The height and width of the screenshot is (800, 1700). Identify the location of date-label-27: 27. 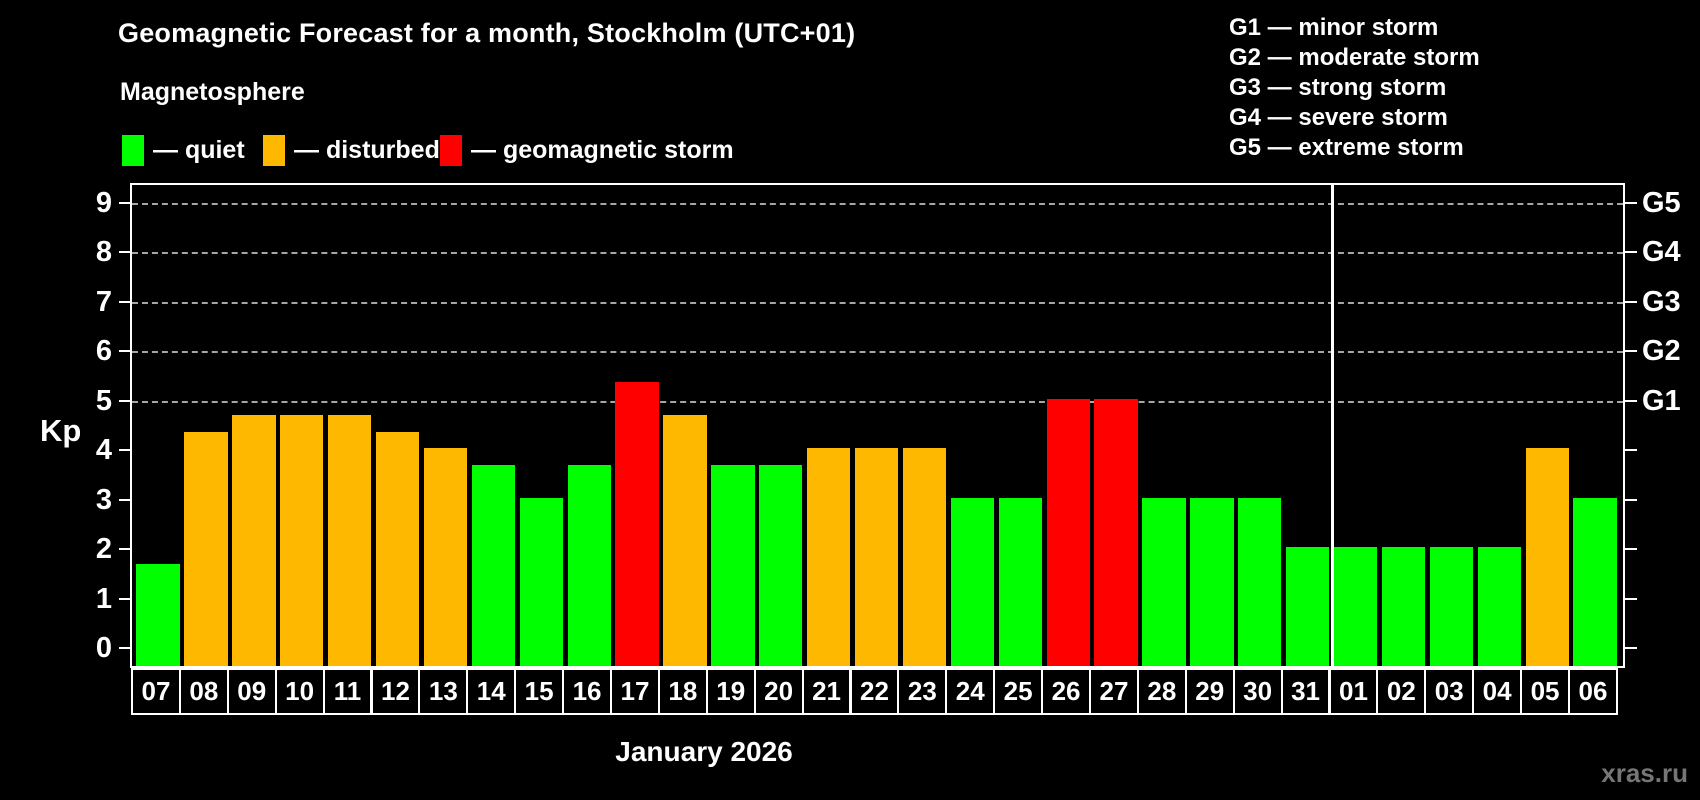
(1114, 691).